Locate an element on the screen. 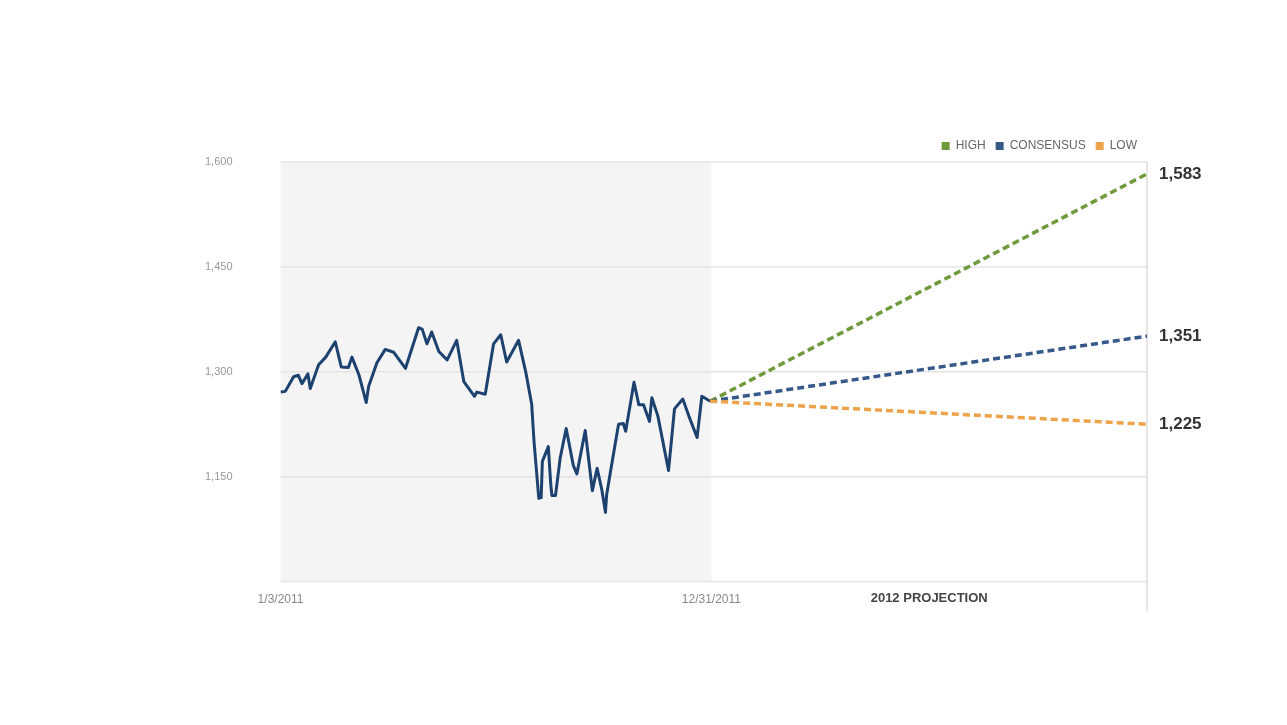 This screenshot has height=725, width=1287. y-tick-label: 1,450 is located at coordinates (219, 265).